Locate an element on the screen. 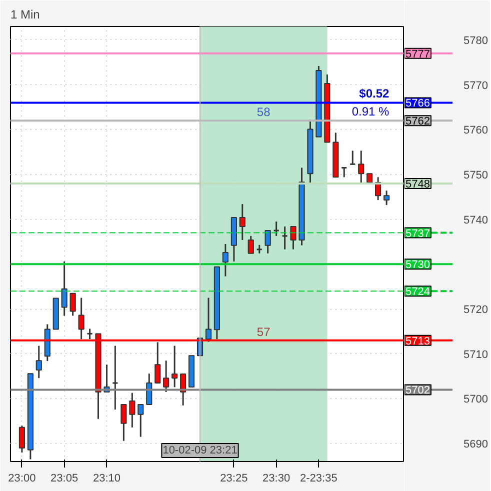 The width and height of the screenshot is (491, 491). annotation: 0.91 % is located at coordinates (371, 111).